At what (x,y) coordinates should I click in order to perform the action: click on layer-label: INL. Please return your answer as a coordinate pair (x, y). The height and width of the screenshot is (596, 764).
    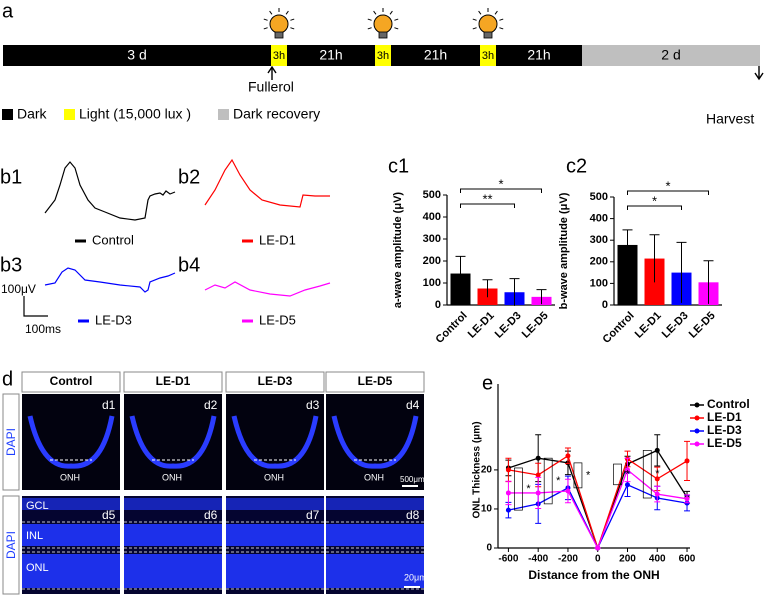
    Looking at the image, I should click on (34, 536).